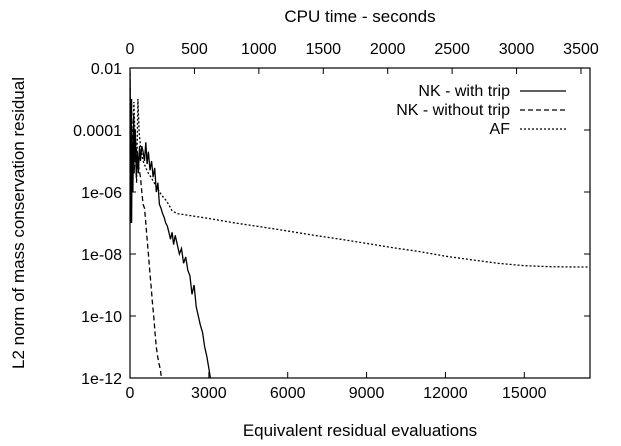  I want to click on legend-label: NK - without trip, so click(453, 110).